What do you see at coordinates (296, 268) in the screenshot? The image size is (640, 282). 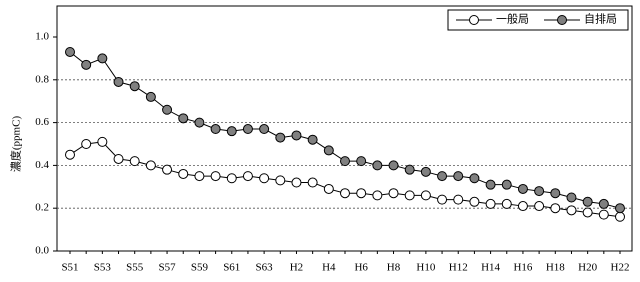 I see `x-tick-label: H2` at bounding box center [296, 268].